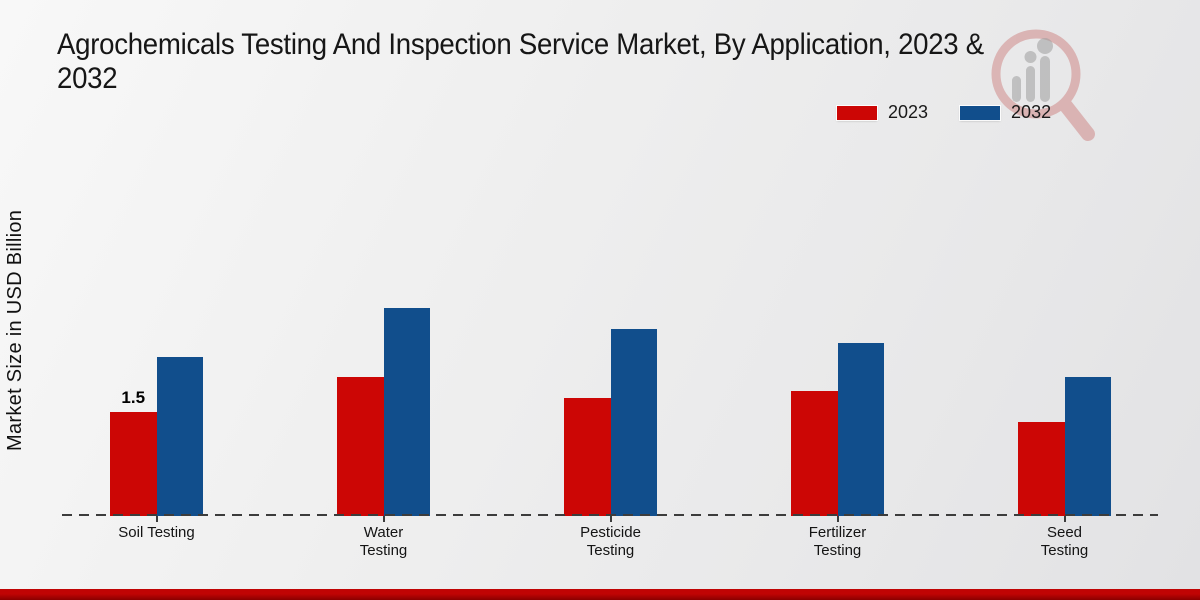 The height and width of the screenshot is (600, 1200). Describe the element at coordinates (610, 541) in the screenshot. I see `x-label-pesticide-testing: Pesticide Testing` at that location.